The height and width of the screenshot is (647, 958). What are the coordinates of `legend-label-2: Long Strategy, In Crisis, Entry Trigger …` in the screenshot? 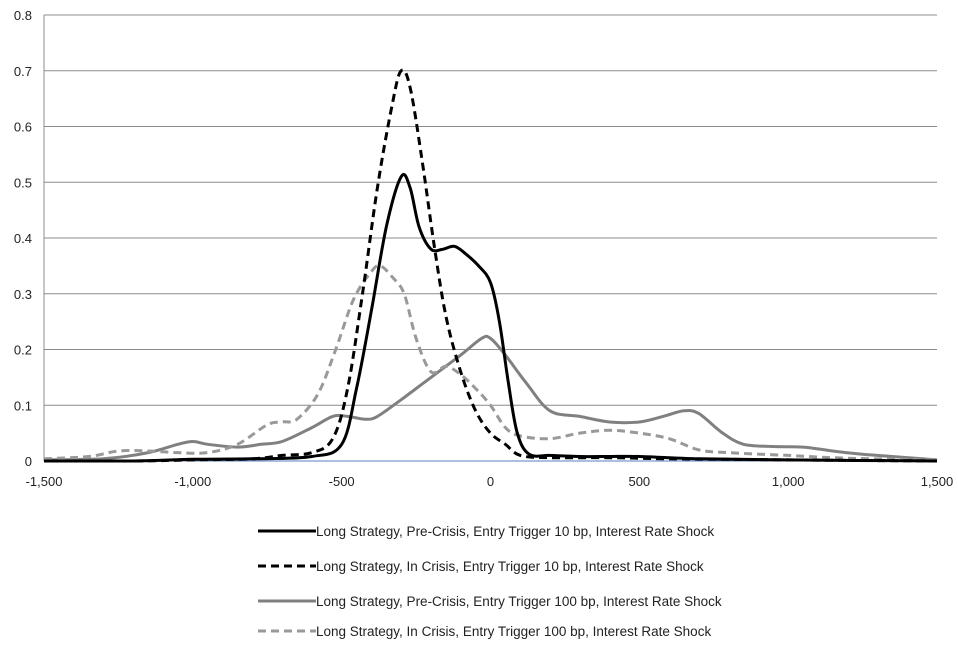 It's located at (510, 566).